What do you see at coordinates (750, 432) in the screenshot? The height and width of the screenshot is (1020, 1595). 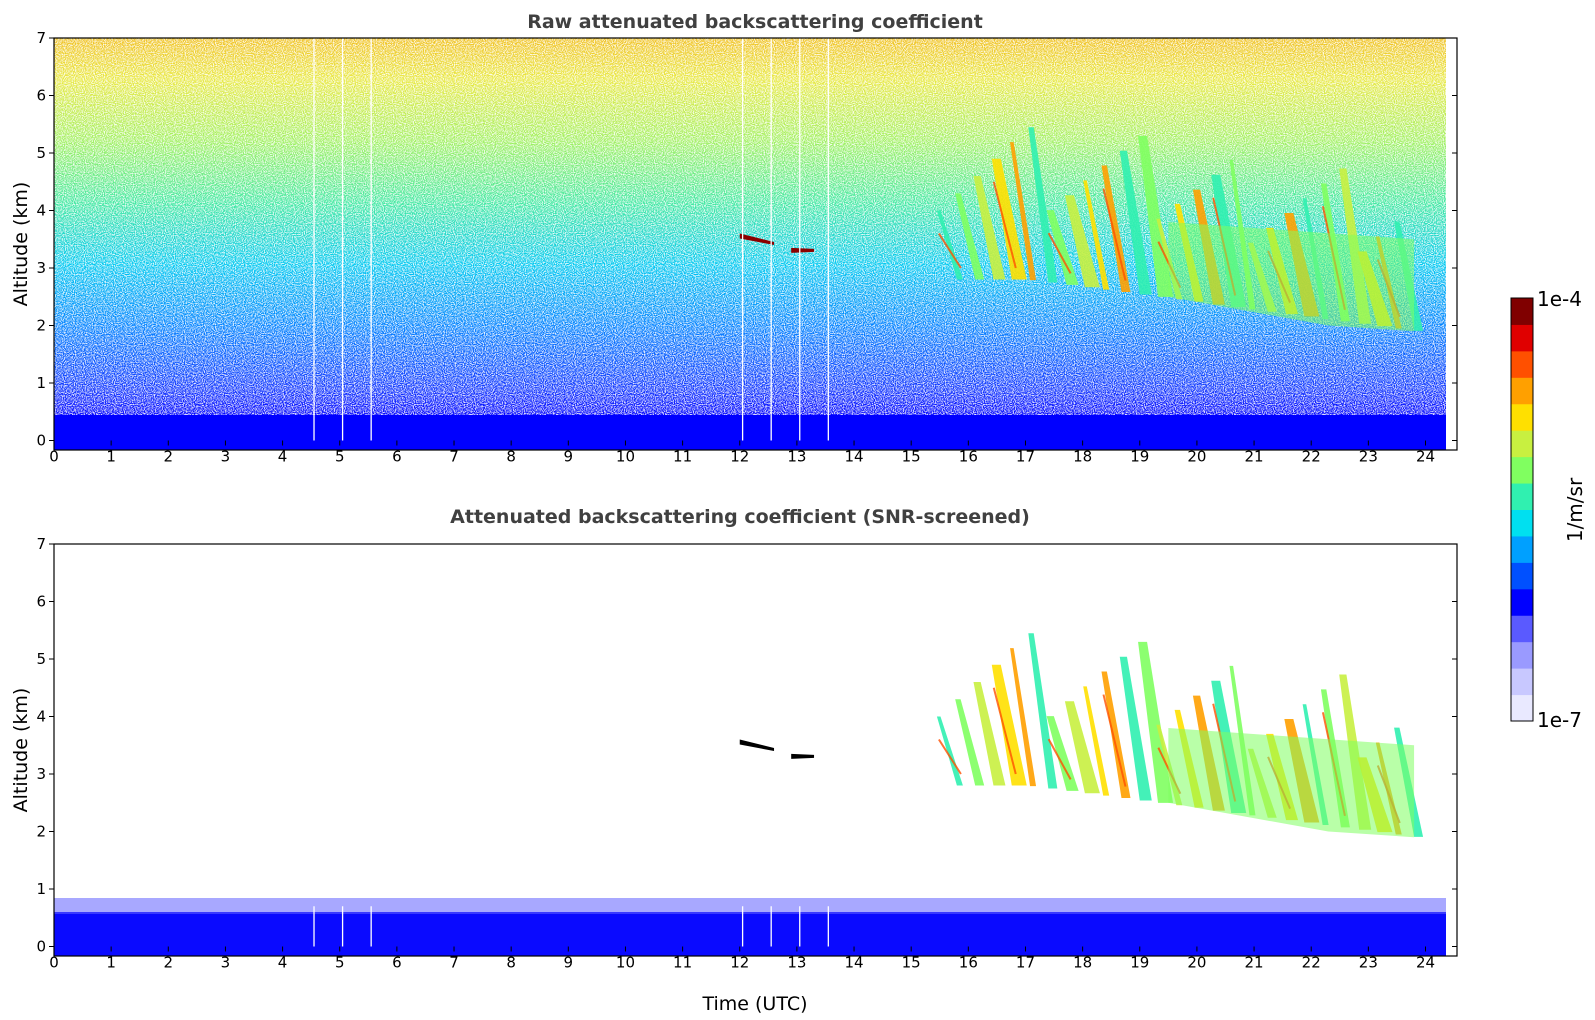 I see `panel1-boundary-layer` at bounding box center [750, 432].